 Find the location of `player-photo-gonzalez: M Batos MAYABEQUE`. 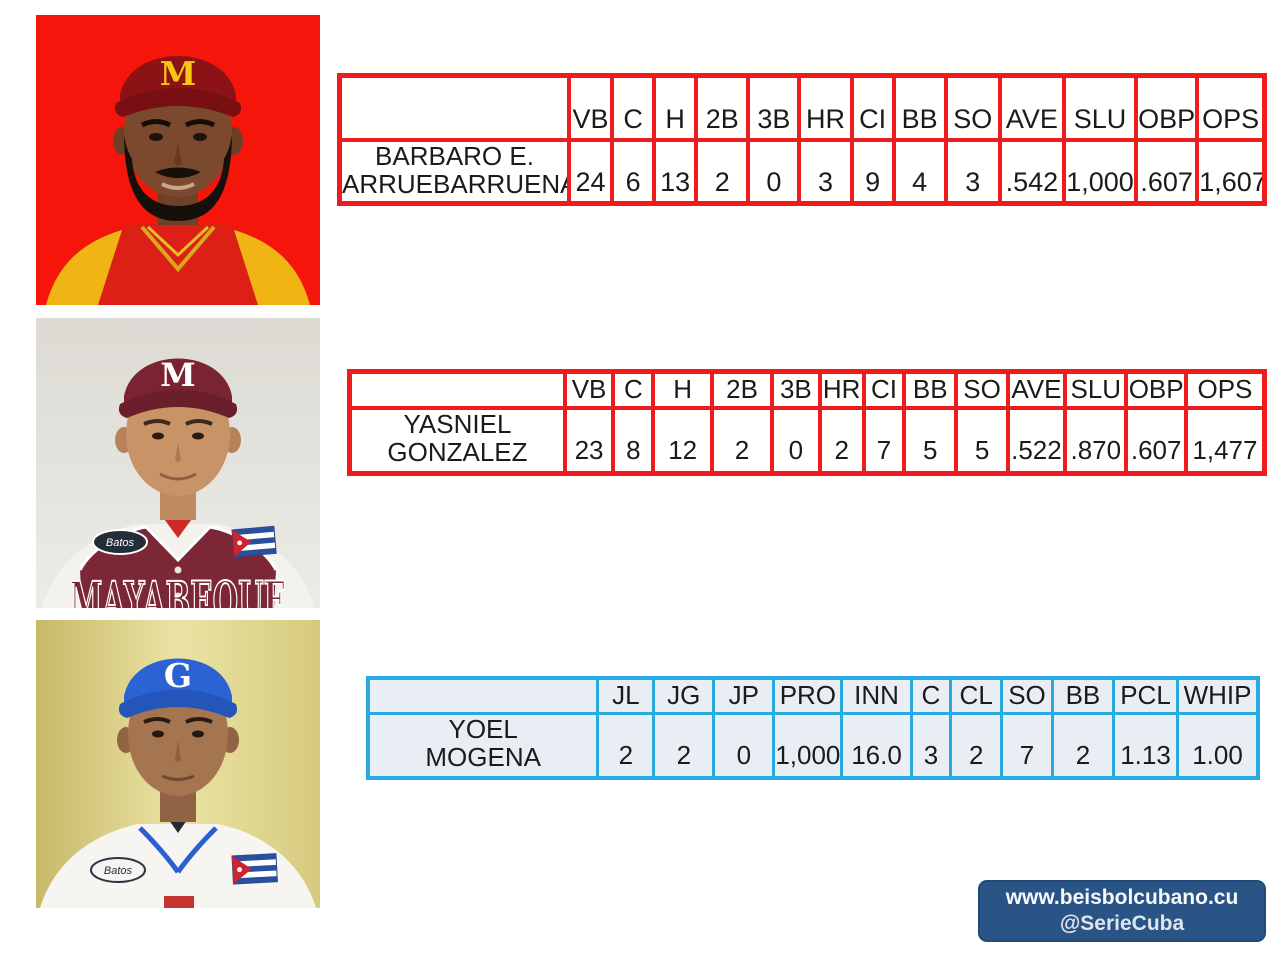

player-photo-gonzalez: M Batos MAYABEQUE is located at coordinates (178, 463).